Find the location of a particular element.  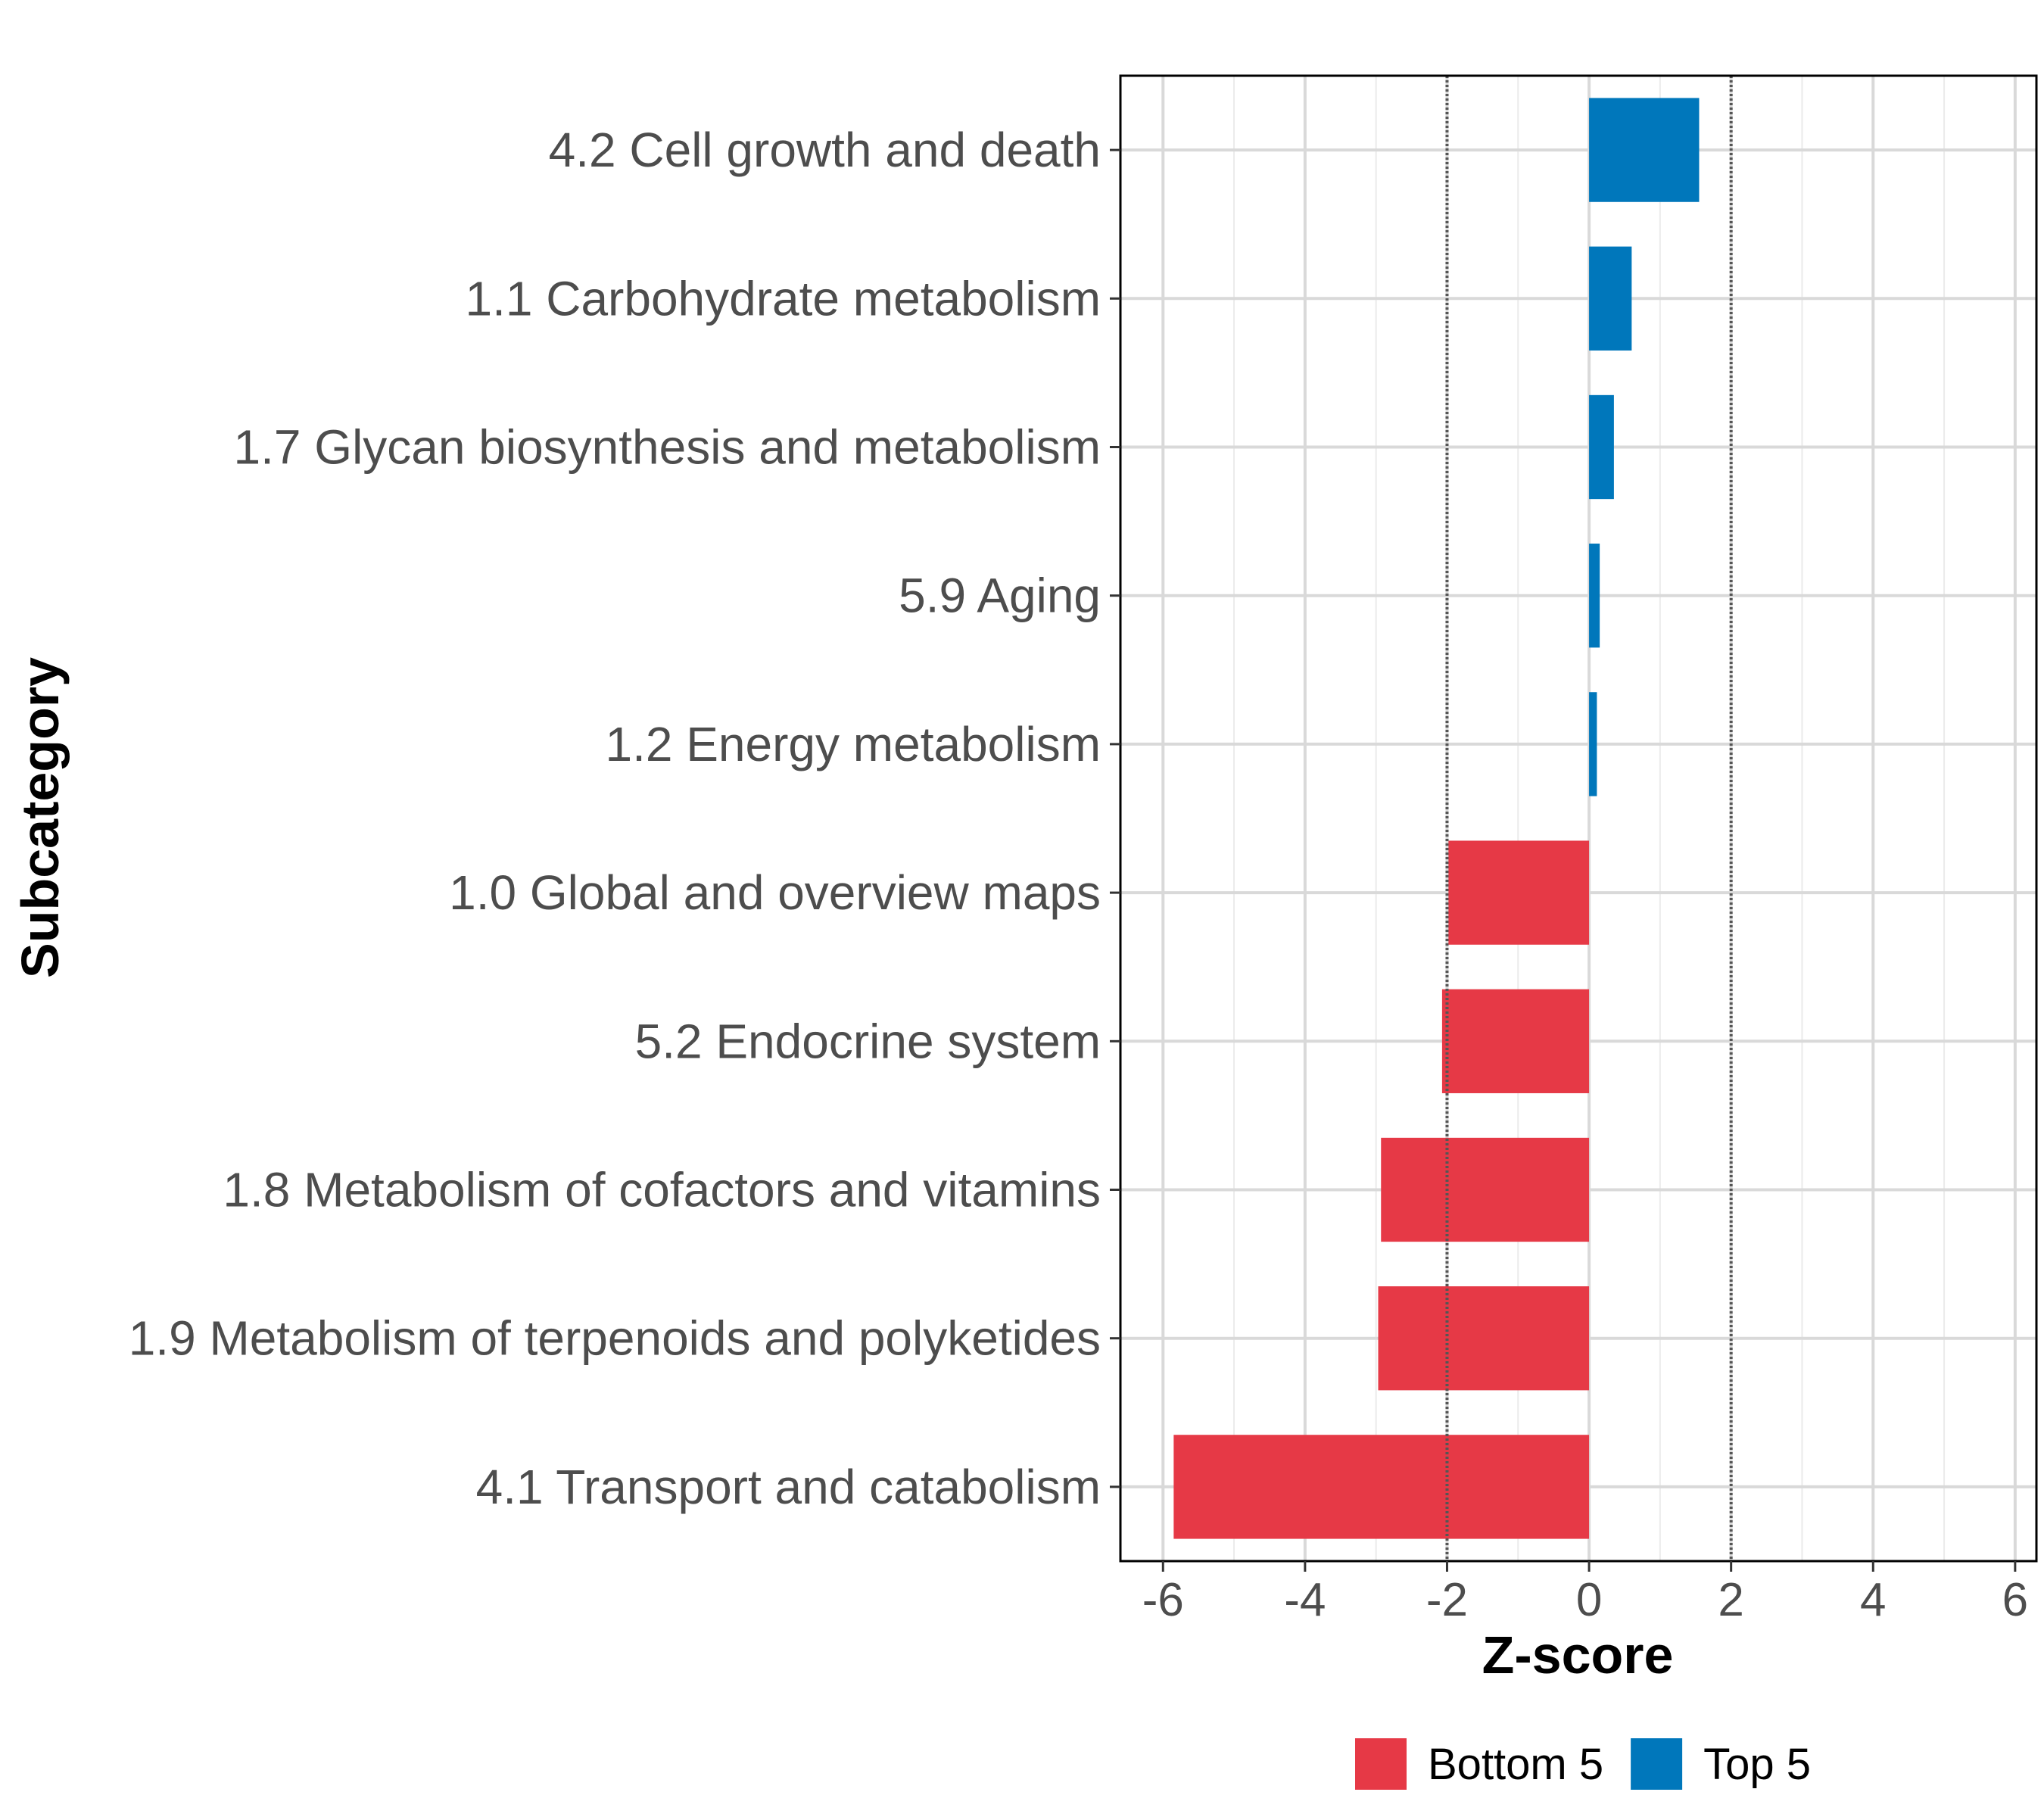

x-tick-label: -6 is located at coordinates (1163, 1600).